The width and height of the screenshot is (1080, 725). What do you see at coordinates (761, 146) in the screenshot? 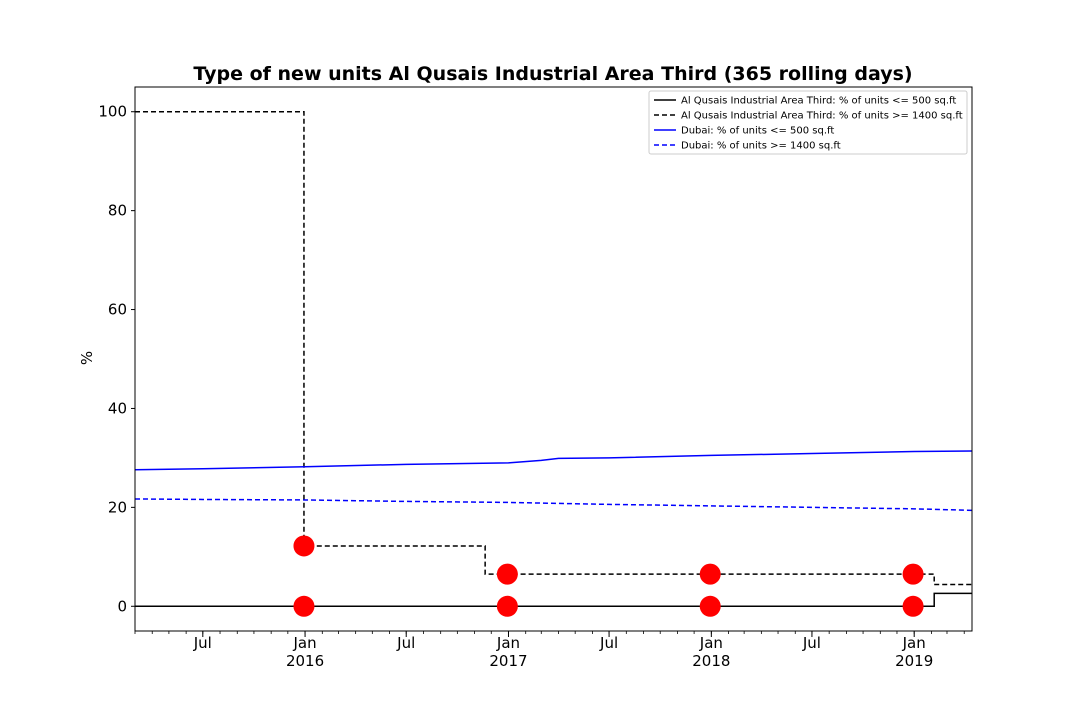
I see `legend-label-4: Dubai: % of units >= 1400 sq.ft` at bounding box center [761, 146].